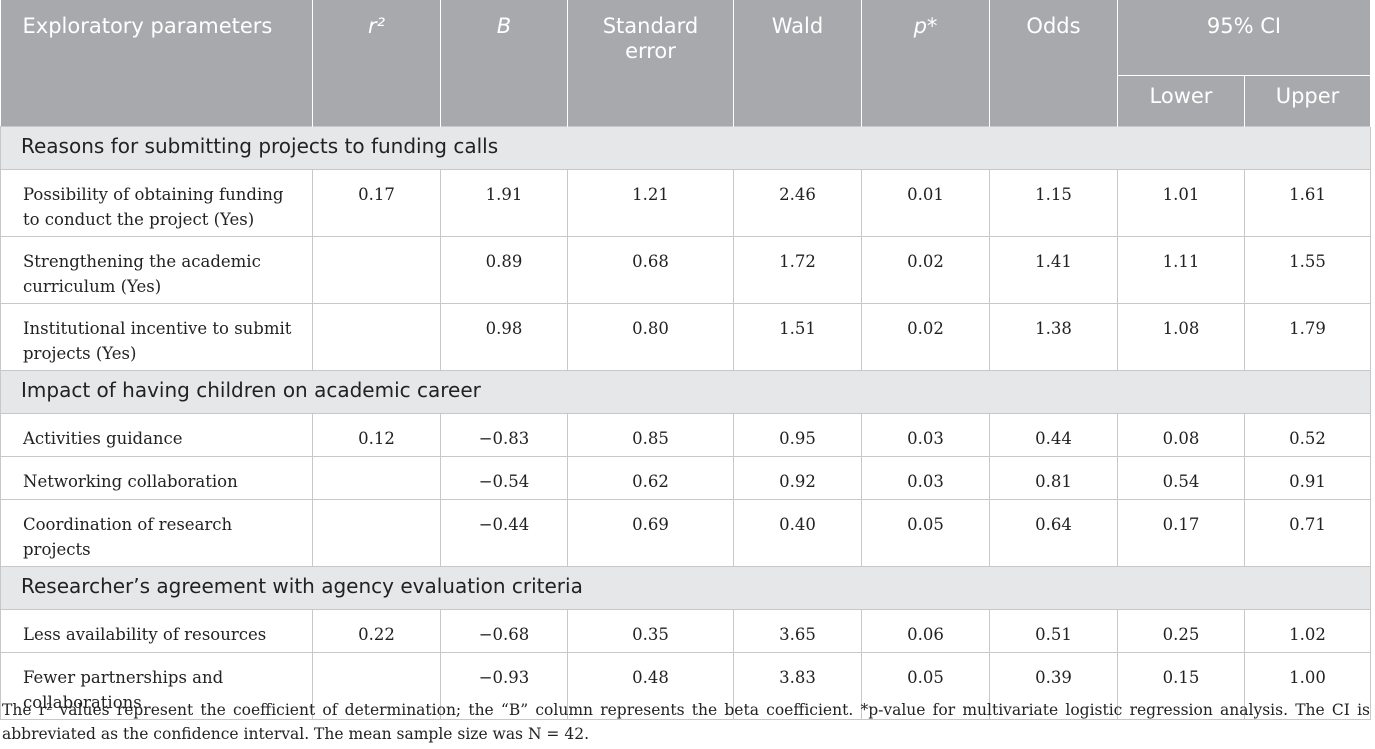  Describe the element at coordinates (1053, 532) in the screenshot. I see `cell: 0.64` at that location.